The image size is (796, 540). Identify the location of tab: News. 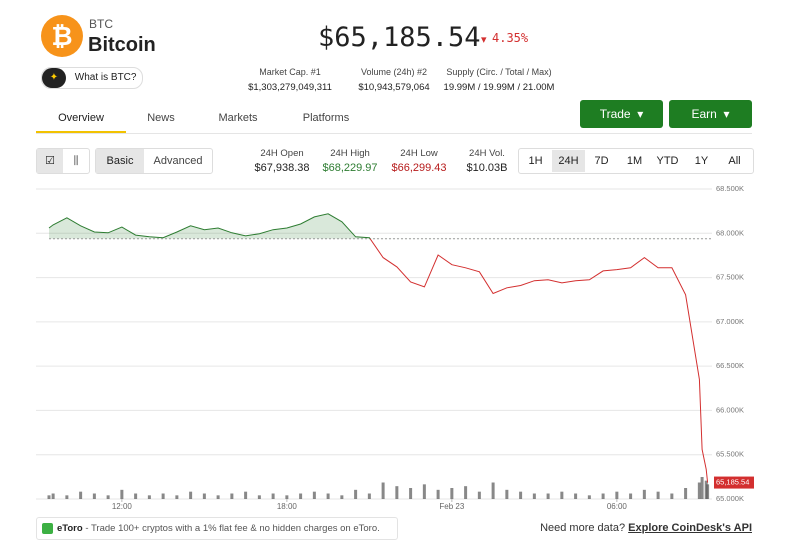
(161, 118).